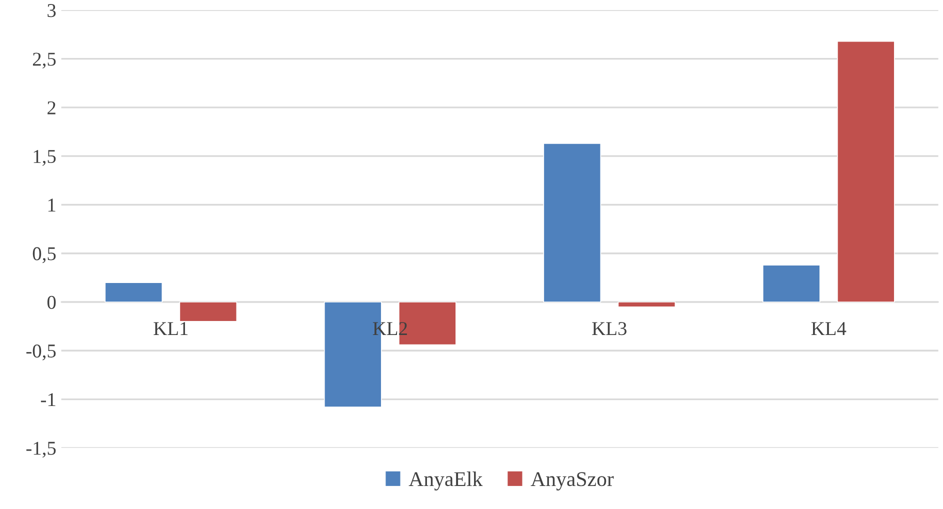 Image resolution: width=943 pixels, height=509 pixels. I want to click on y-tick-label: -0,5, so click(41, 352).